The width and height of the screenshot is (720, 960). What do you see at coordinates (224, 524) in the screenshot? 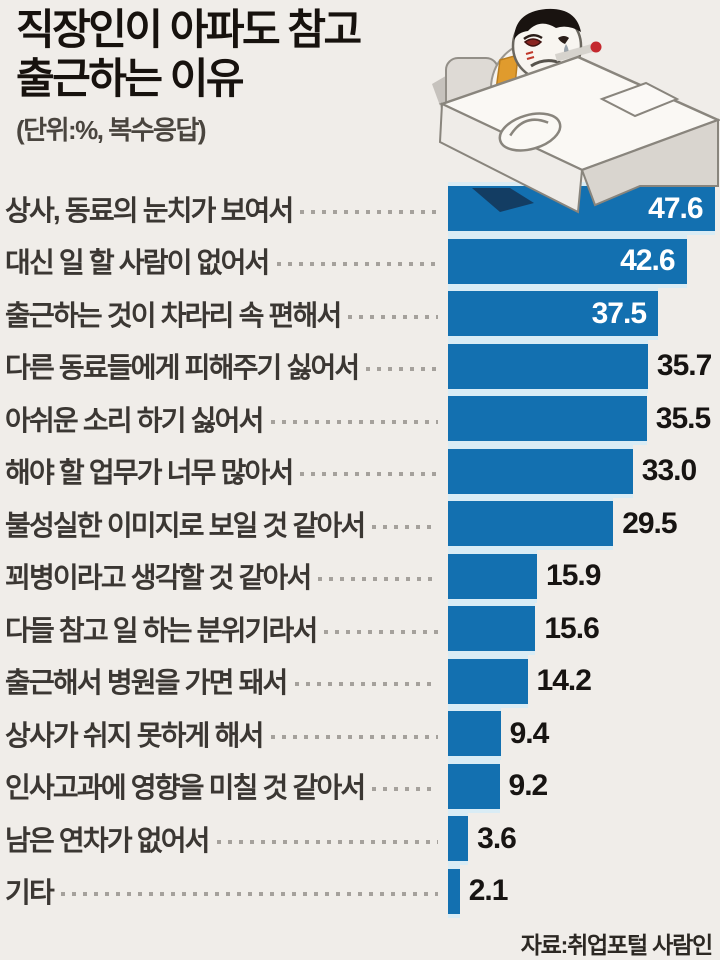
I see `bar-label-wrap: 불성실한 이미지로 보일 것 같아서` at bounding box center [224, 524].